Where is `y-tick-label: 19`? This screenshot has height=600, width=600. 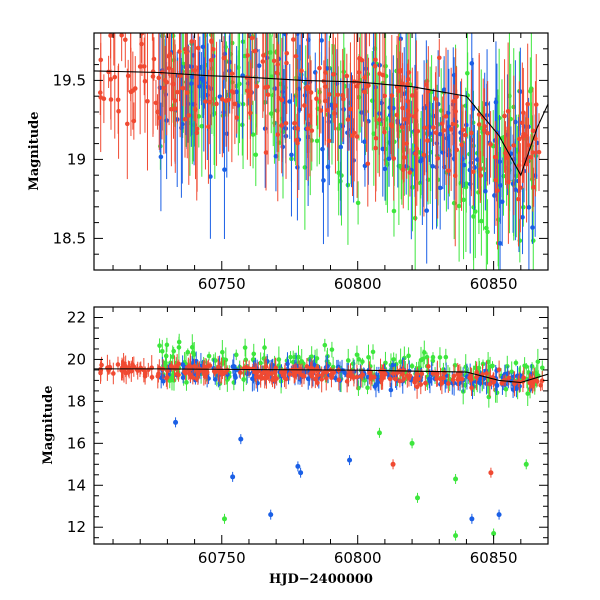 y-tick-label: 19 is located at coordinates (76, 159).